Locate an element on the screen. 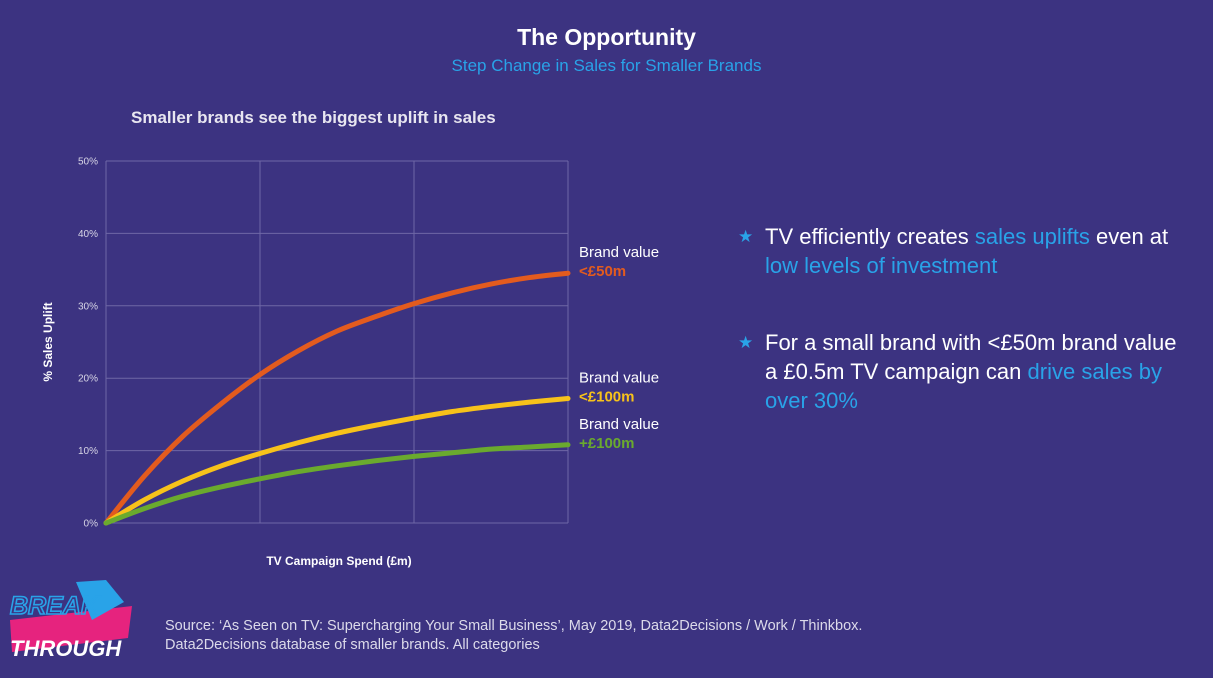 The image size is (1213, 678). y-axis-ticks: 0% 10% 20% 30% 40% 50% is located at coordinates (88, 343).